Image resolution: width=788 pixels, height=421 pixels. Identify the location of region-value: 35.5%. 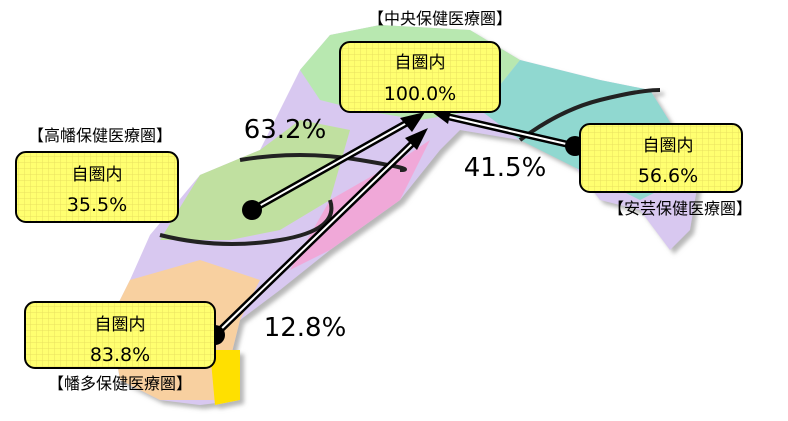
(97, 205).